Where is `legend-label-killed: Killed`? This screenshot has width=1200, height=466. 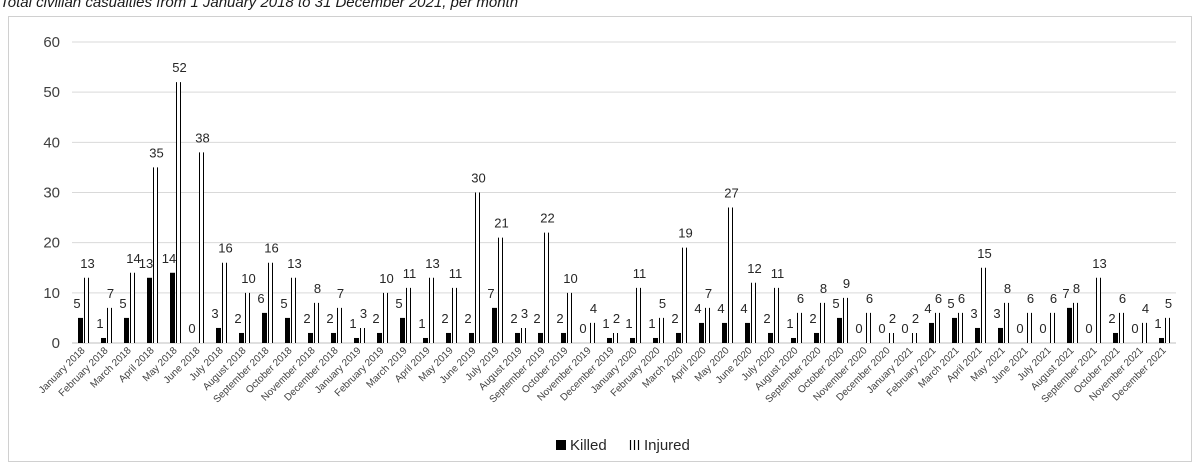
legend-label-killed: Killed is located at coordinates (588, 445).